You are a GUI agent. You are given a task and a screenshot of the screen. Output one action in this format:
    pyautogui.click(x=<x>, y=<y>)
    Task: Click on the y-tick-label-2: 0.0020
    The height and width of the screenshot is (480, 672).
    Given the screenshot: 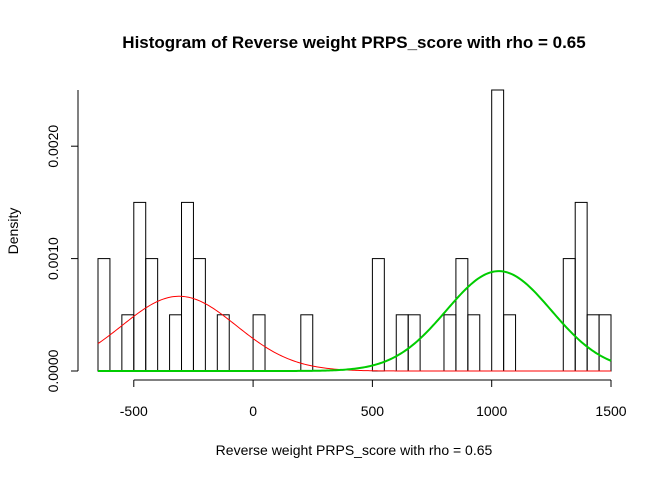 What is the action you would take?
    pyautogui.click(x=53, y=146)
    